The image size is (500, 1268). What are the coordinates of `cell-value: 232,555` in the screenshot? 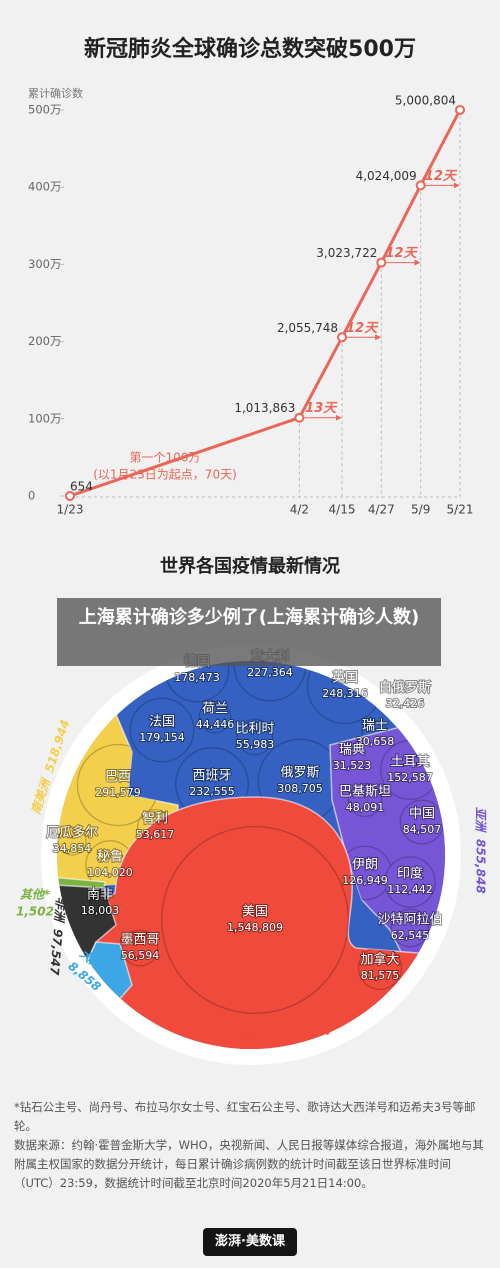 It's located at (212, 791).